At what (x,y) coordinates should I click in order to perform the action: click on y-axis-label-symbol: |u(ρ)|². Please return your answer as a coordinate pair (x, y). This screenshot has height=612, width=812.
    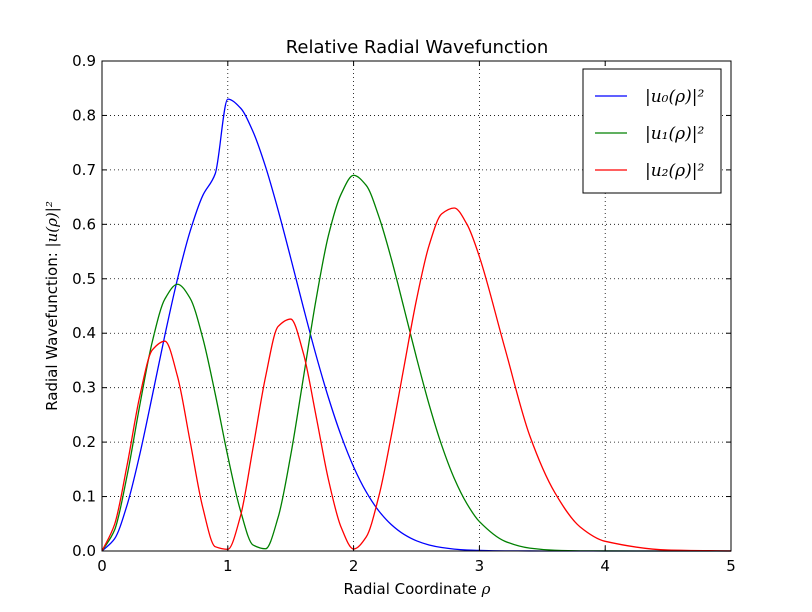
    Looking at the image, I should click on (52, 224).